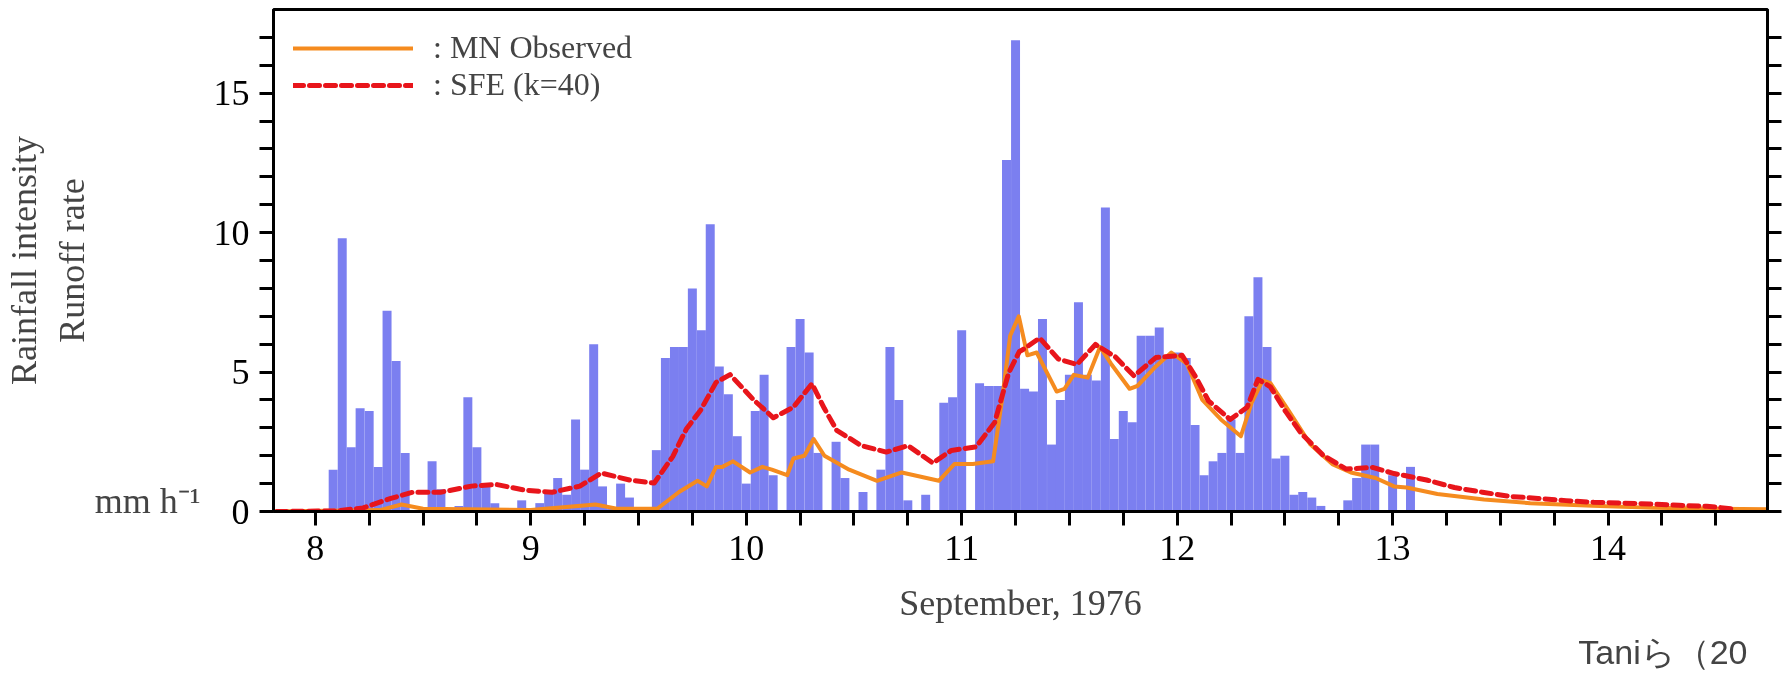 This screenshot has width=1787, height=675. What do you see at coordinates (1020, 602) in the screenshot?
I see `x-axis-title: September, 1976` at bounding box center [1020, 602].